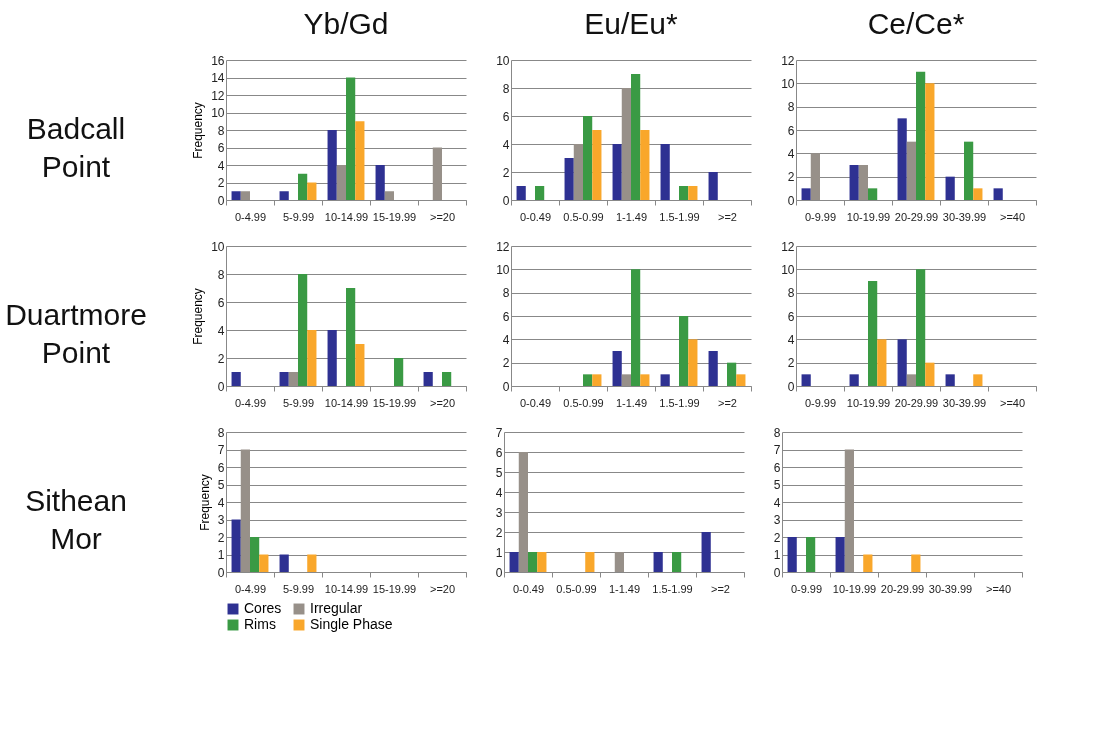  What do you see at coordinates (854, 588) in the screenshot?
I see `x-tick-label: 10-19.99` at bounding box center [854, 588].